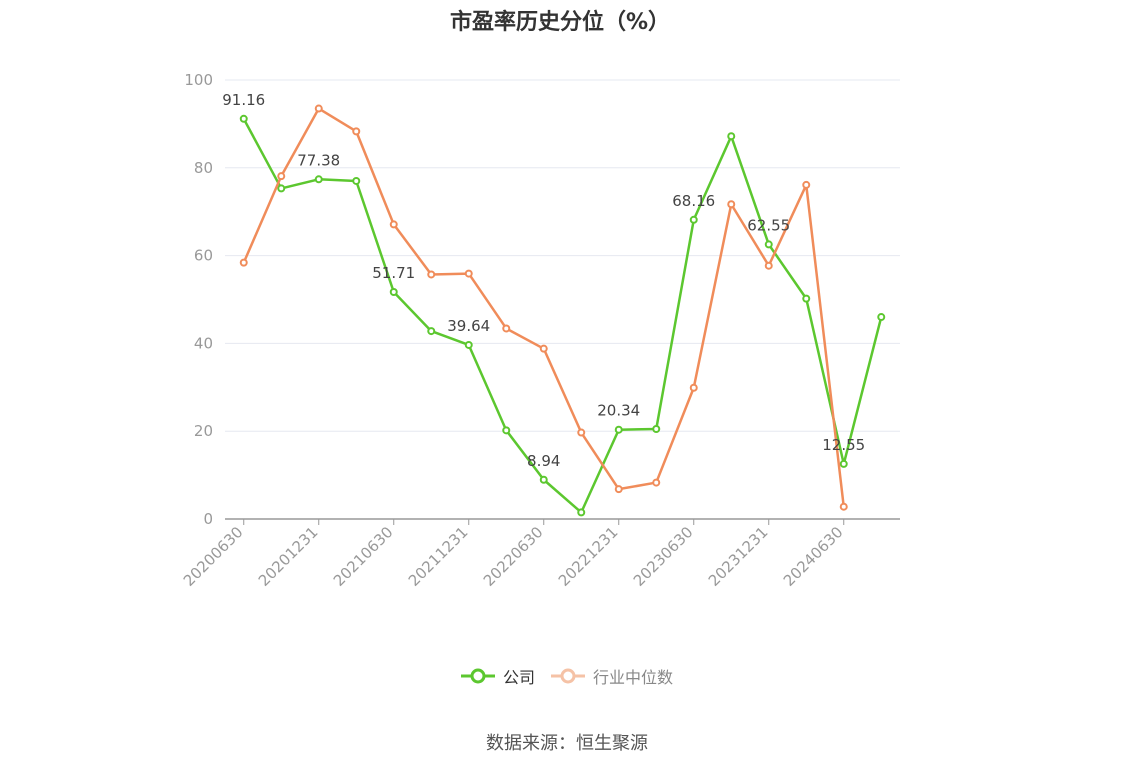 The width and height of the screenshot is (1134, 766). What do you see at coordinates (513, 556) in the screenshot?
I see `x-tick-label: 20220630` at bounding box center [513, 556].